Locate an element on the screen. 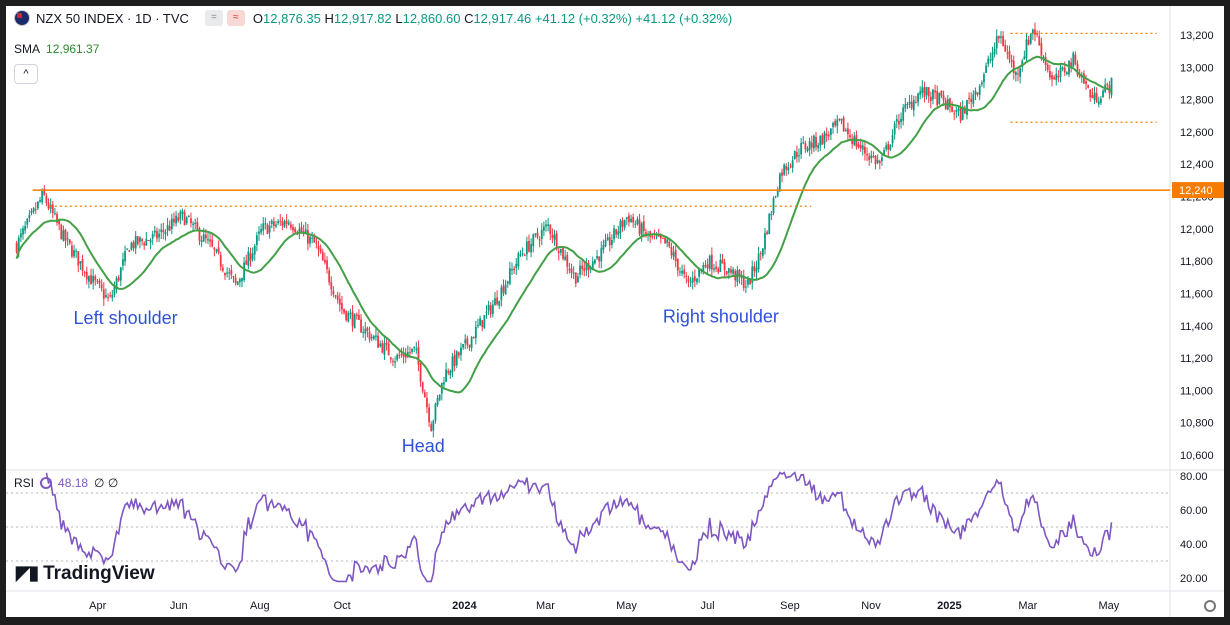 This screenshot has height=625, width=1230. price-tick-label: 12,000 is located at coordinates (1197, 230).